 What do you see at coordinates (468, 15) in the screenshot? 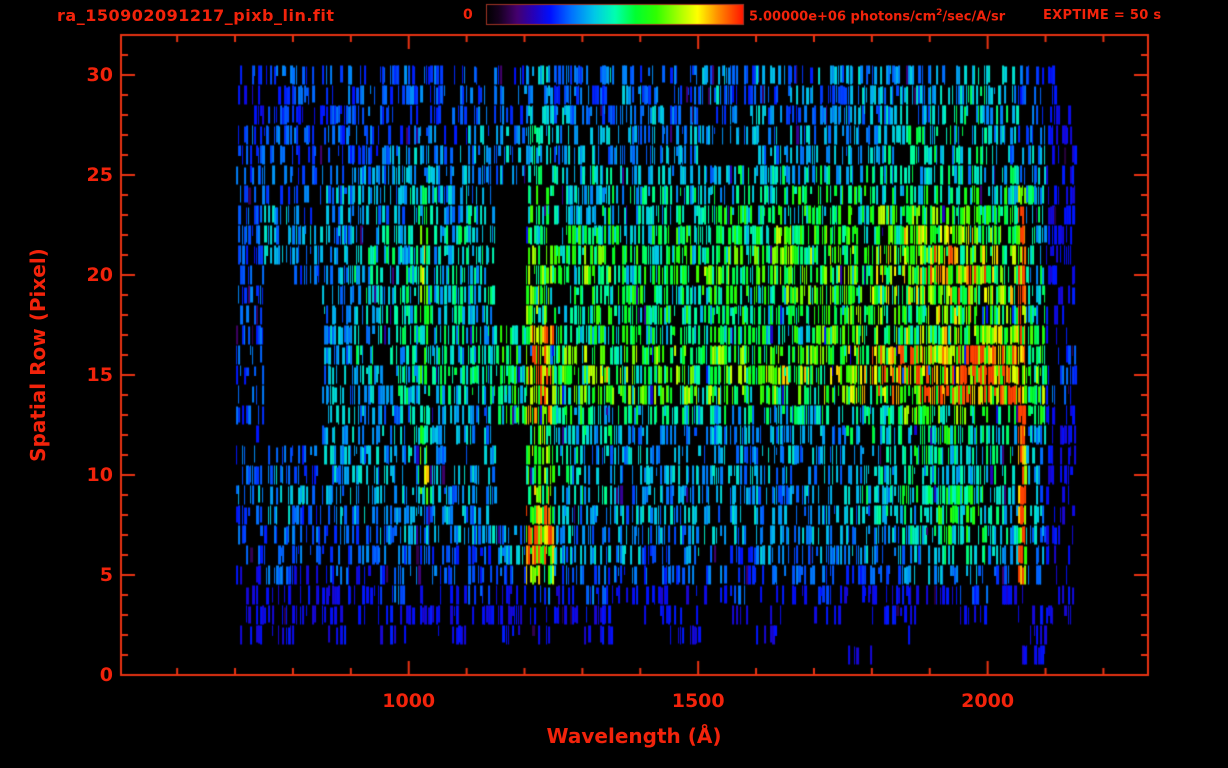
I see `colorbar-min-label: 0` at bounding box center [468, 15].